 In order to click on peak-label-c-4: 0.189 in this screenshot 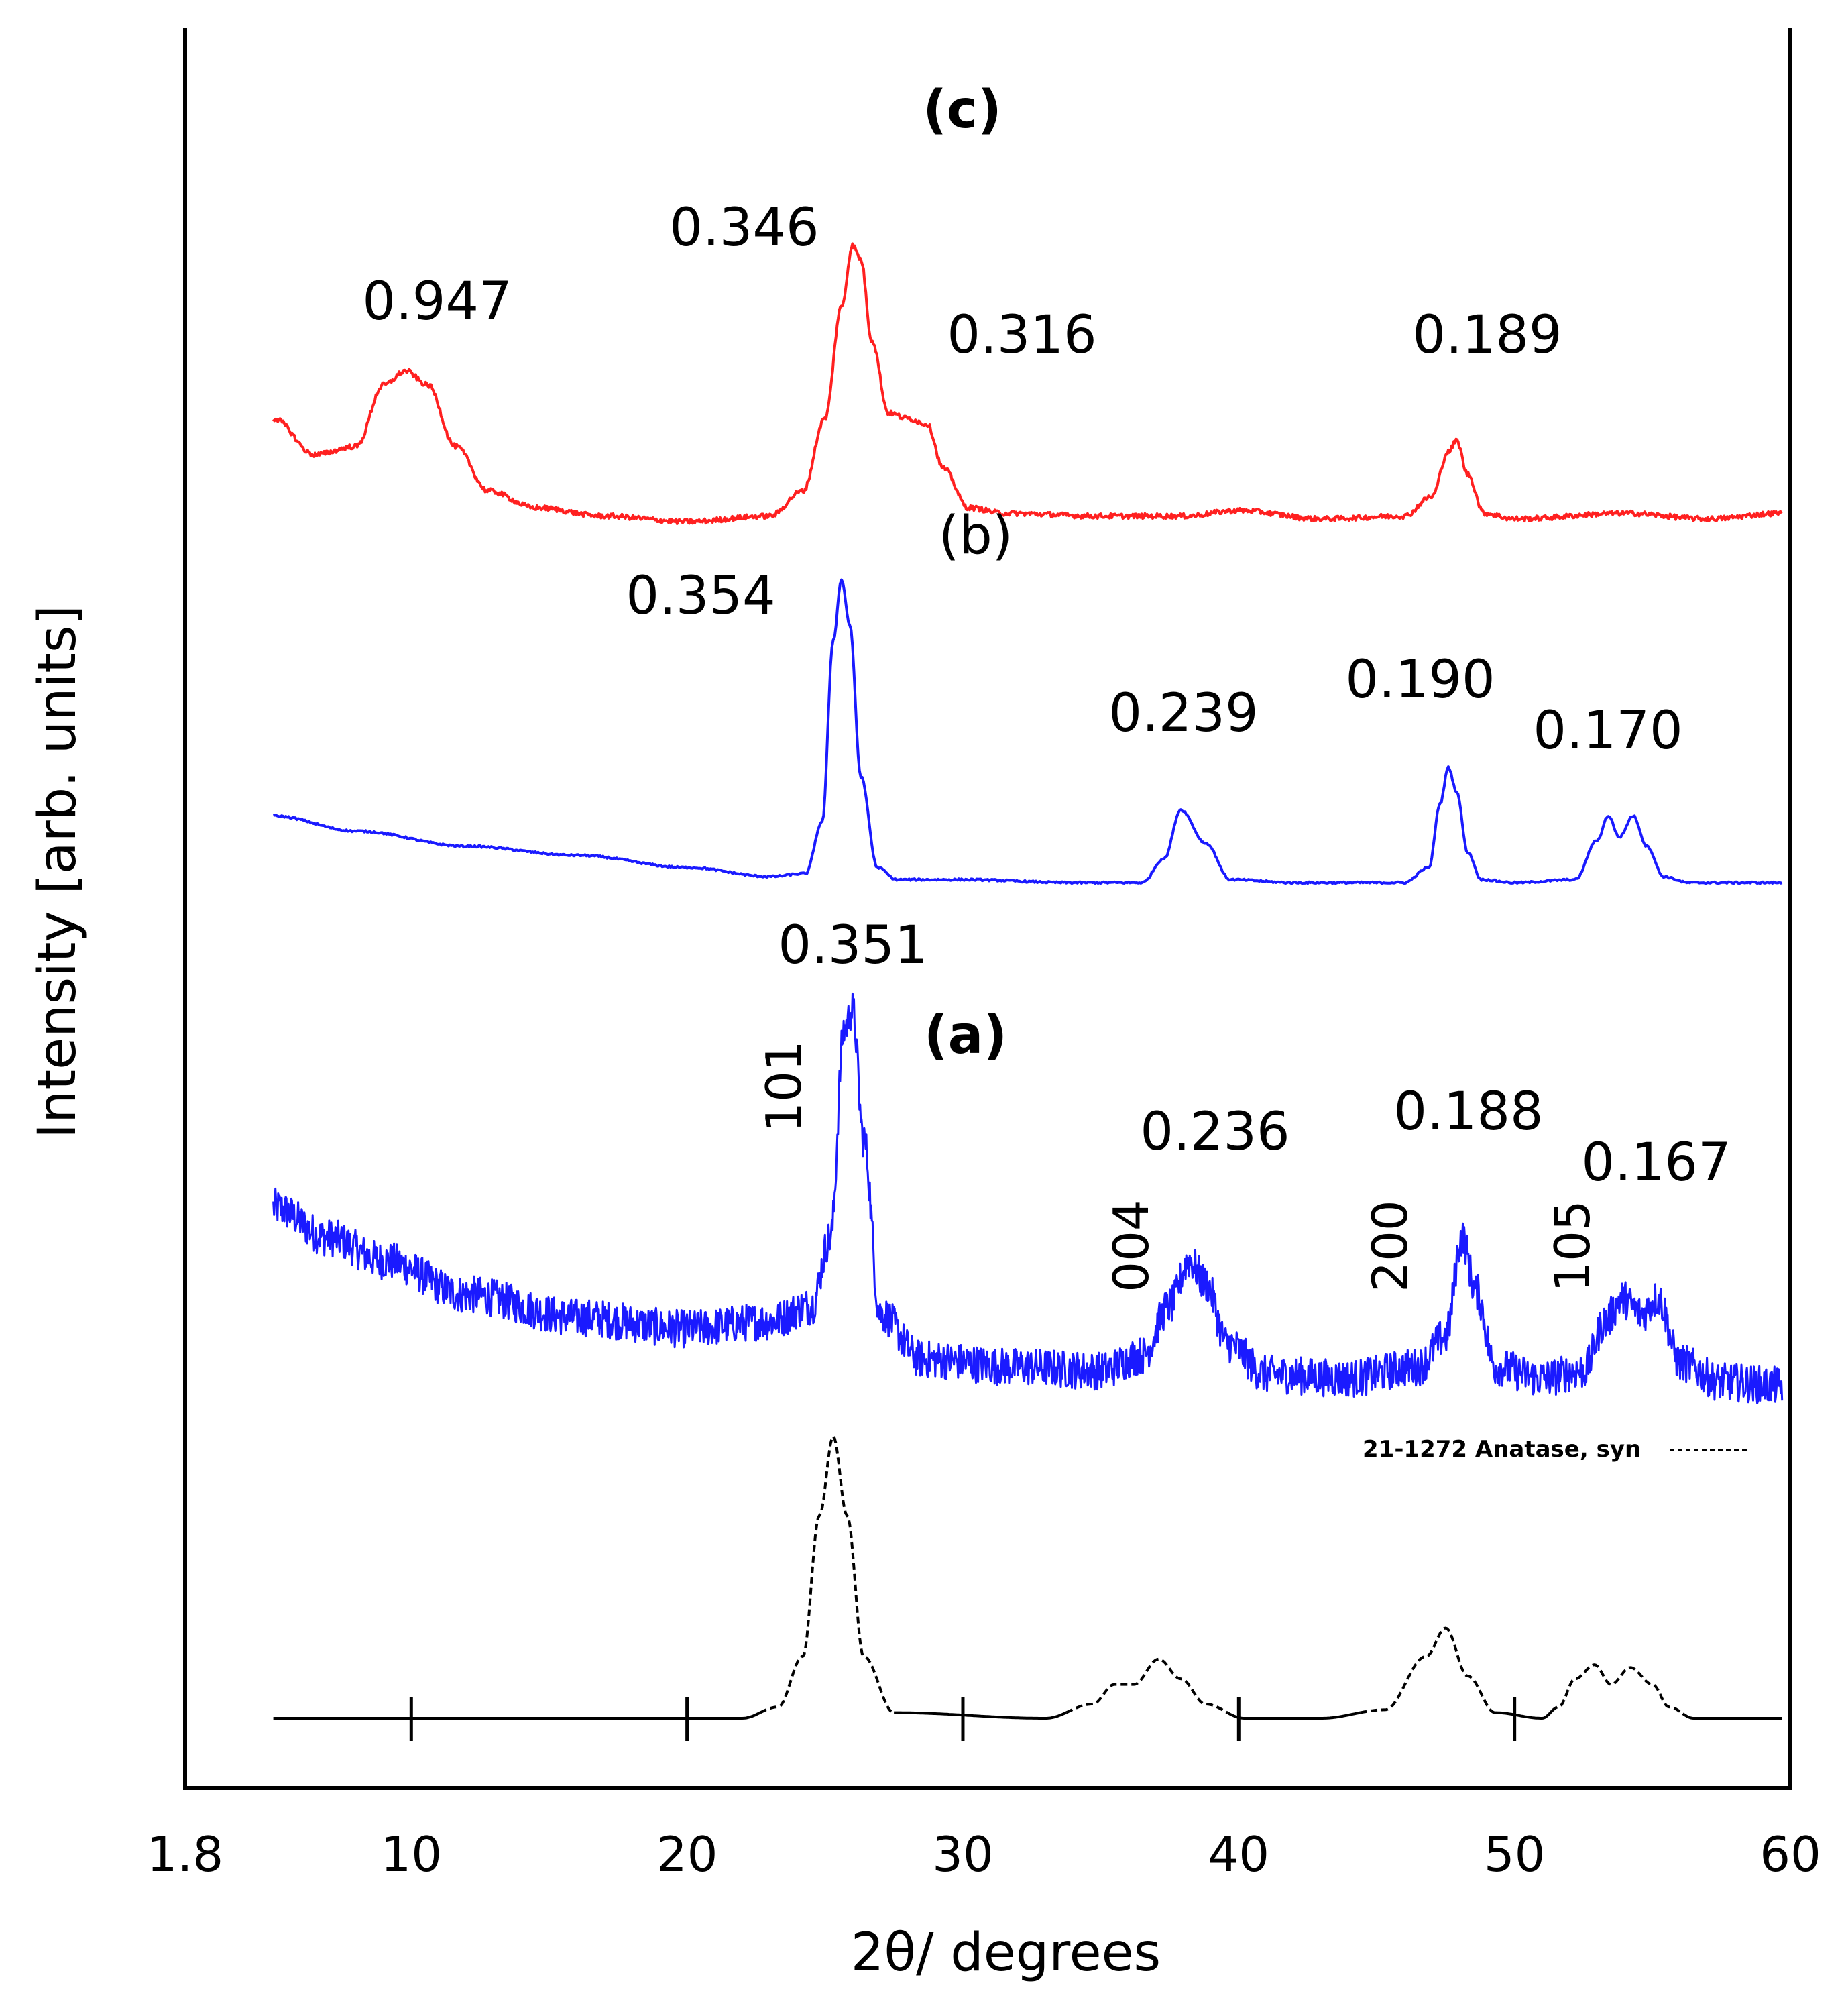, I will do `click(1487, 335)`.